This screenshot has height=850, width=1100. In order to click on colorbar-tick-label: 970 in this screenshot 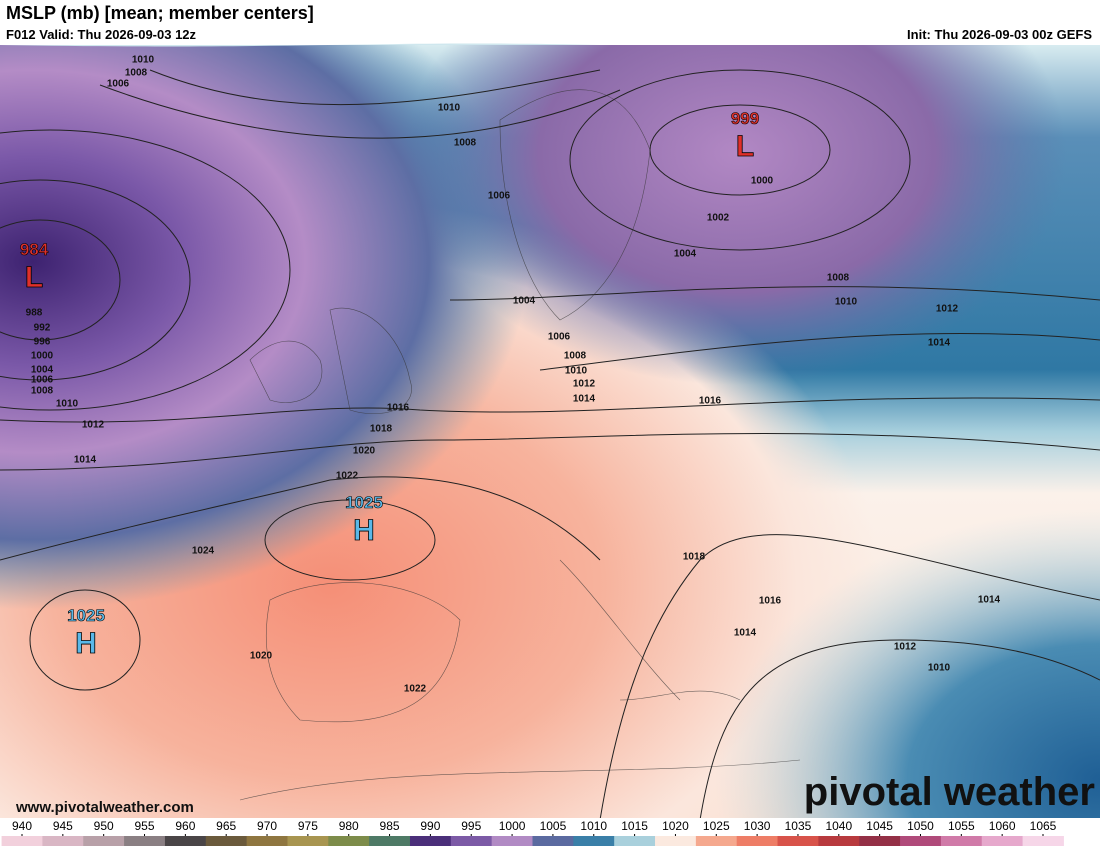, I will do `click(267, 826)`.